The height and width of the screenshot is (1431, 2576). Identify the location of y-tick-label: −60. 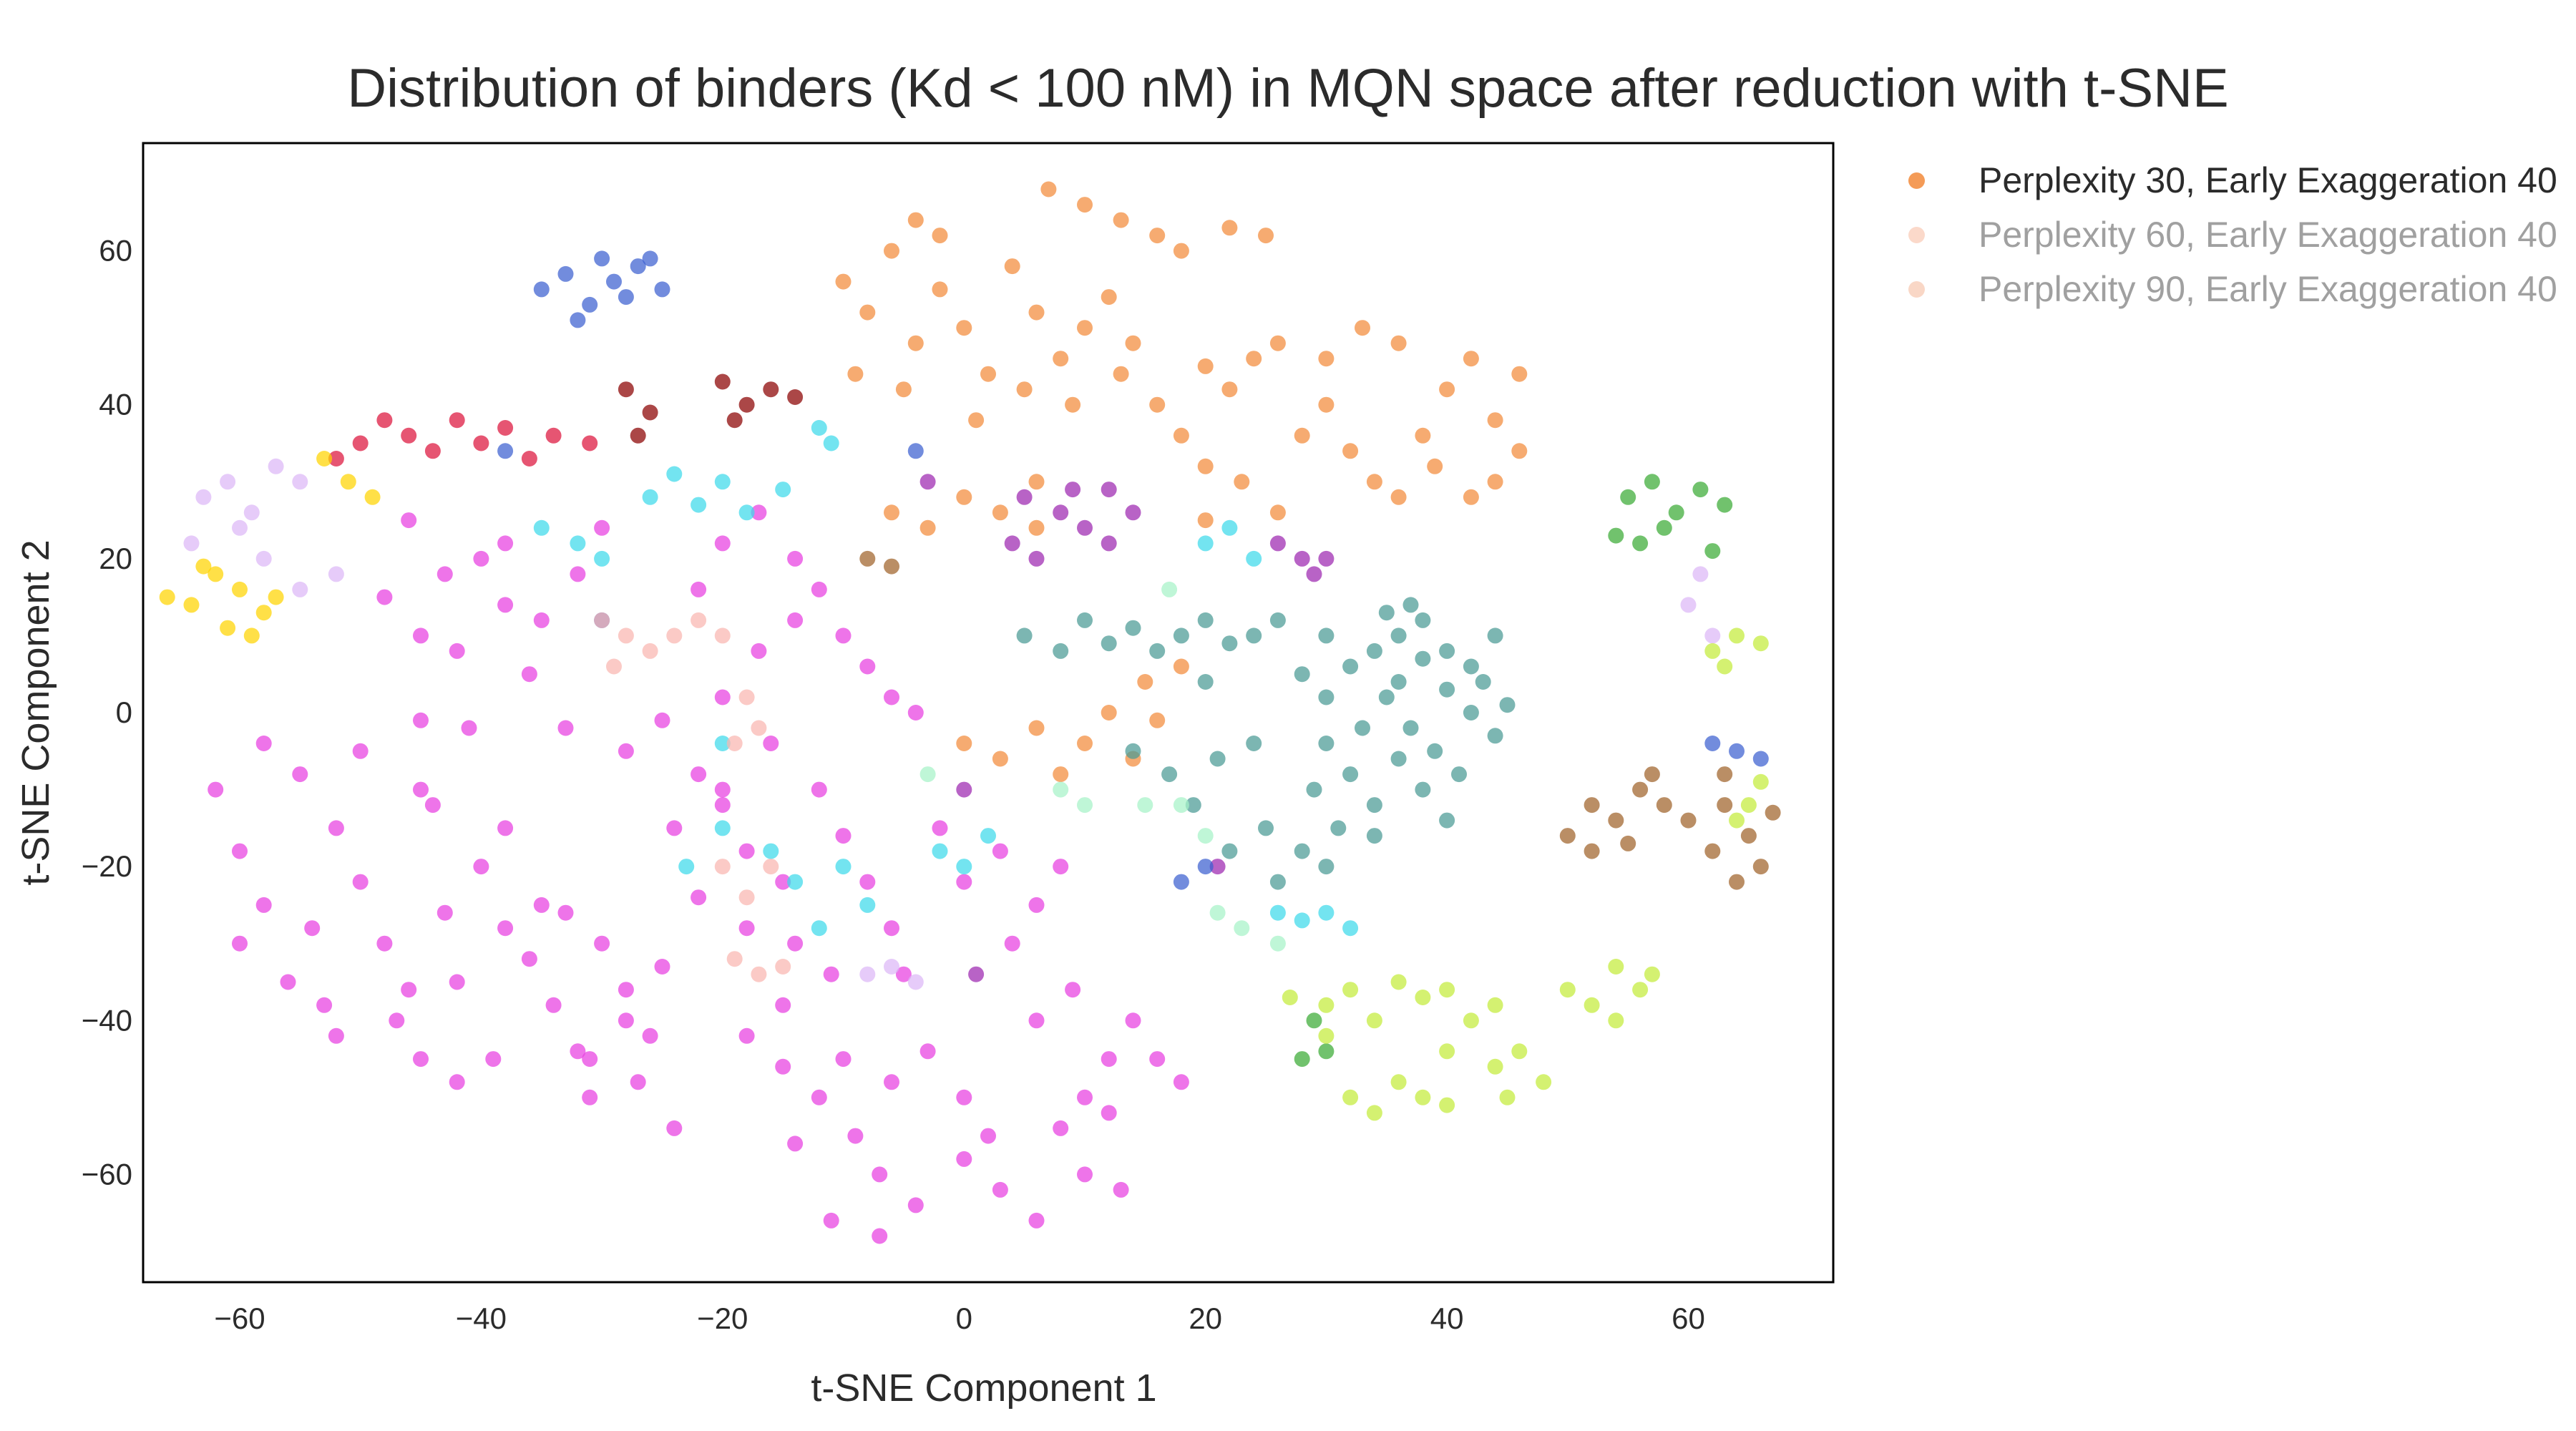
(107, 1174).